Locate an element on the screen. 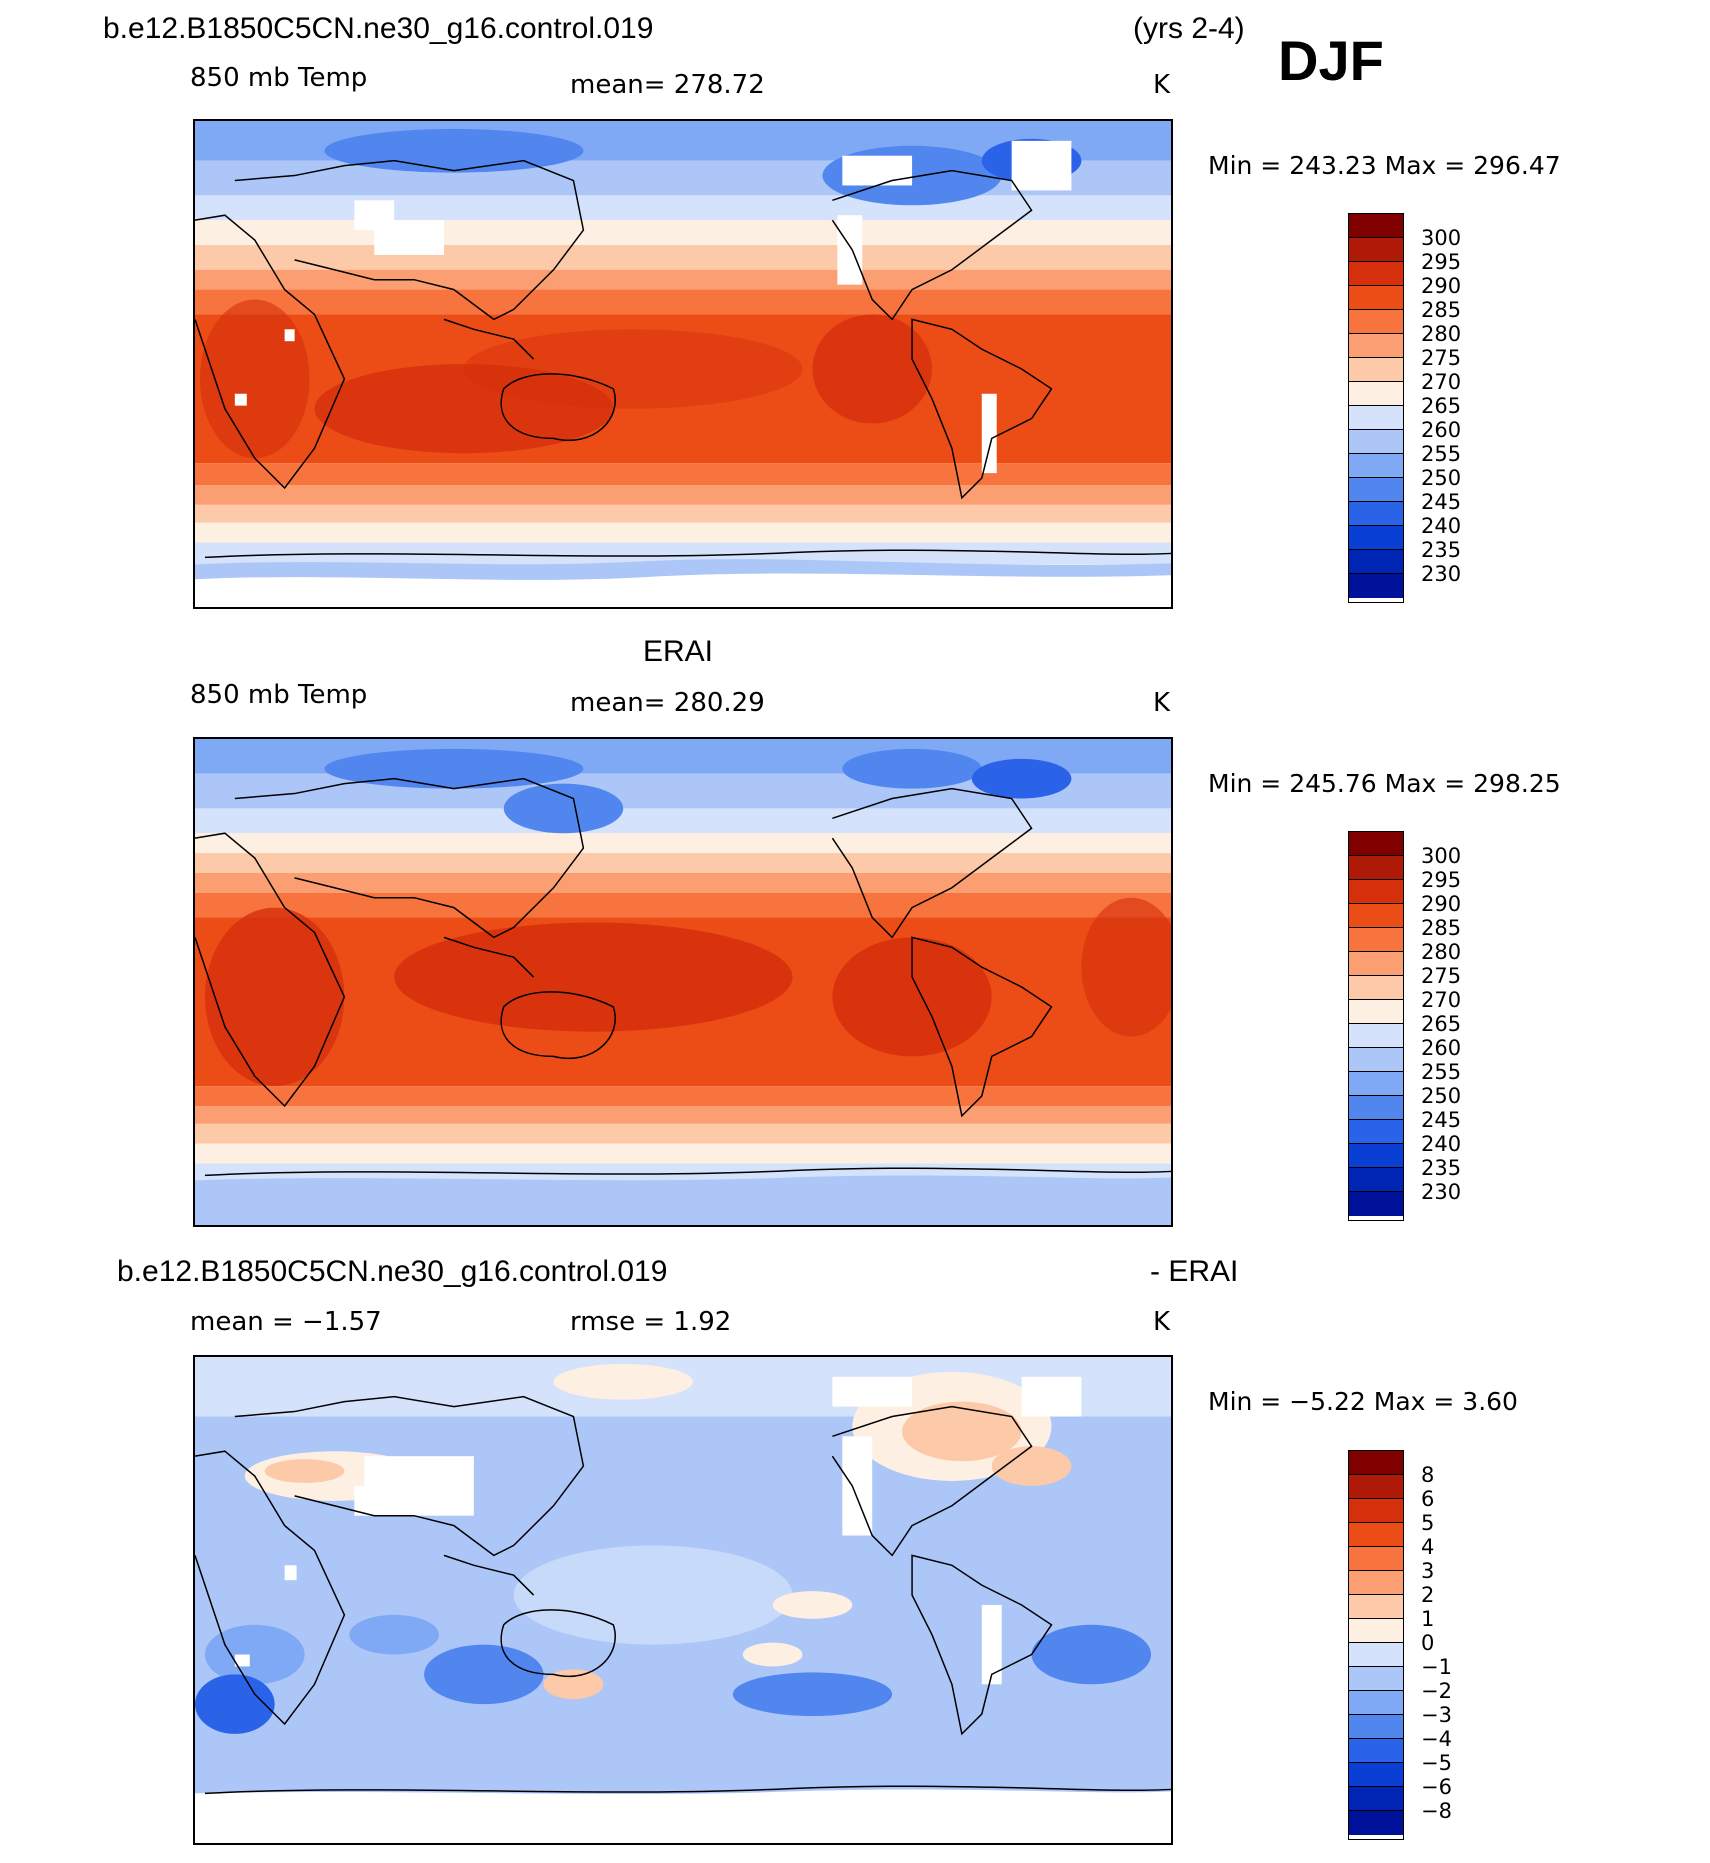  panel3-colorbar is located at coordinates (1376, 1645).